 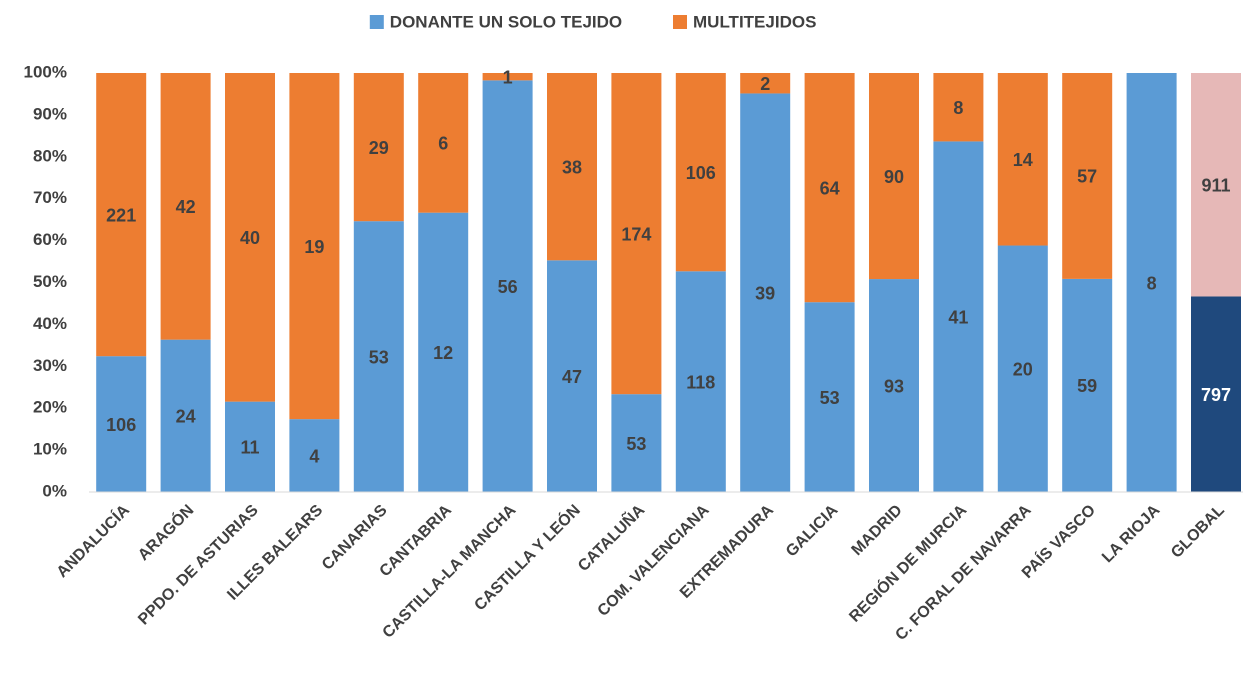 I want to click on data-label: 42, so click(x=186, y=207).